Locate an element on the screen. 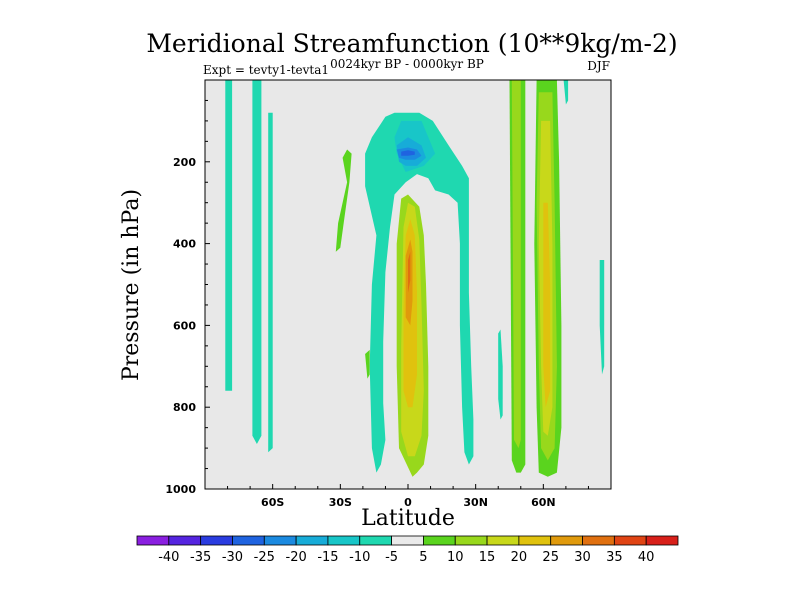 Image resolution: width=800 pixels, height=600 pixels. colorbar-label: -35 is located at coordinates (200, 557).